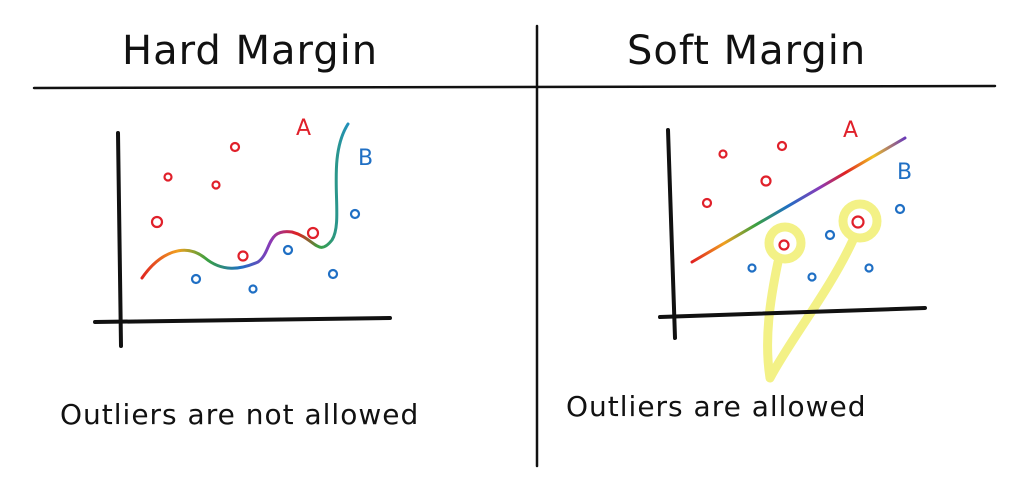  What do you see at coordinates (514, 87) in the screenshot?
I see `header-divider` at bounding box center [514, 87].